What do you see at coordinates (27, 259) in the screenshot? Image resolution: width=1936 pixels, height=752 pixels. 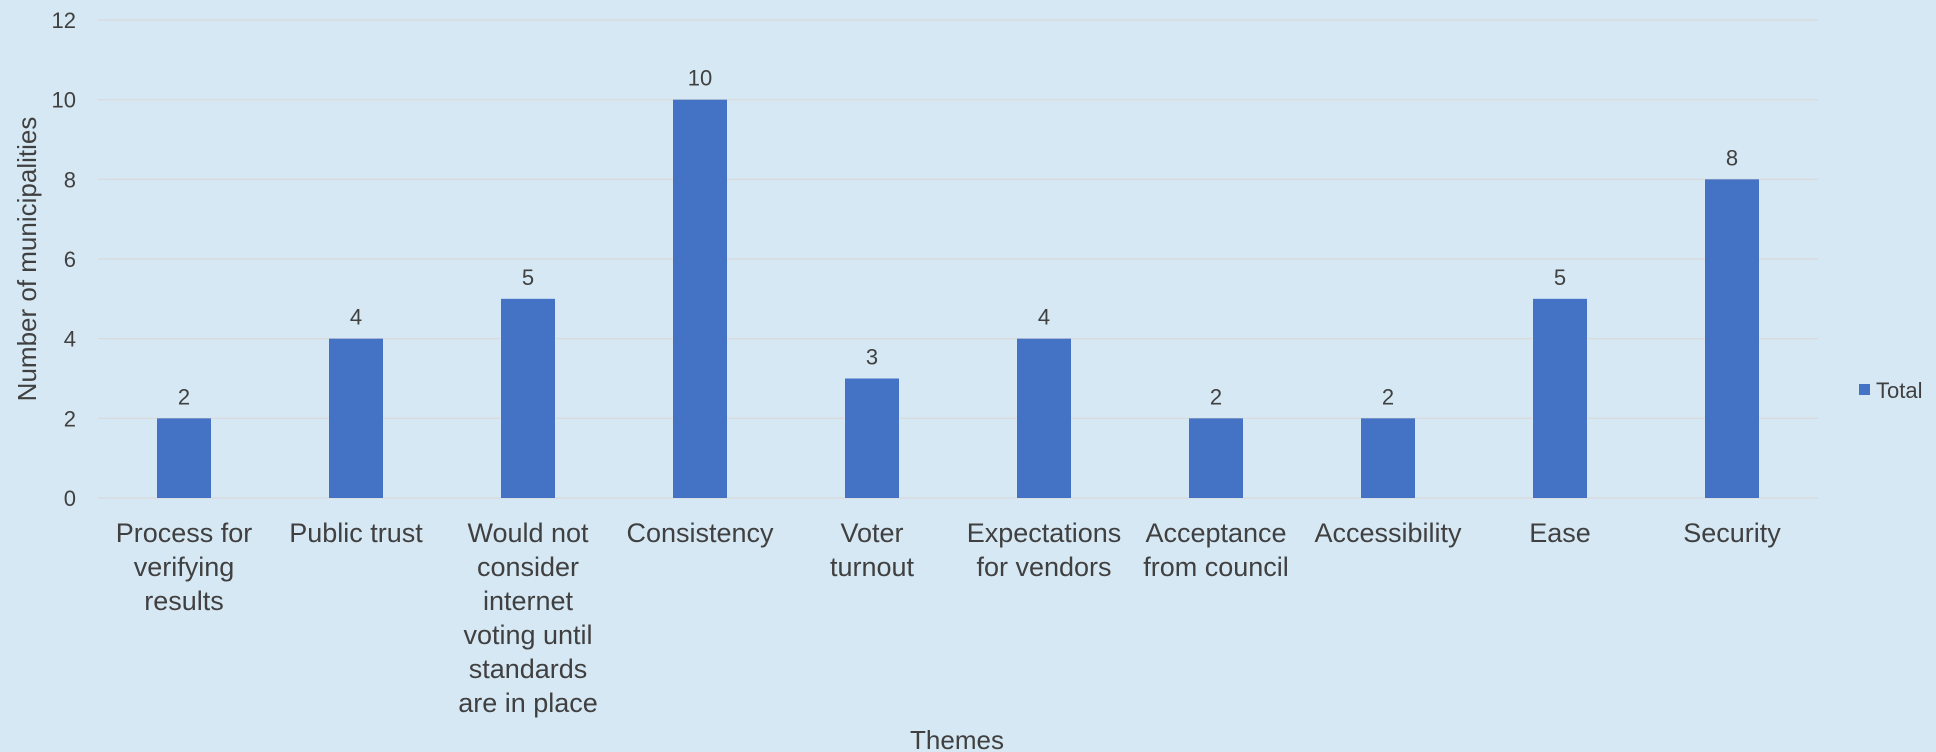 I see `y-axis-title: Number of municipalities` at bounding box center [27, 259].